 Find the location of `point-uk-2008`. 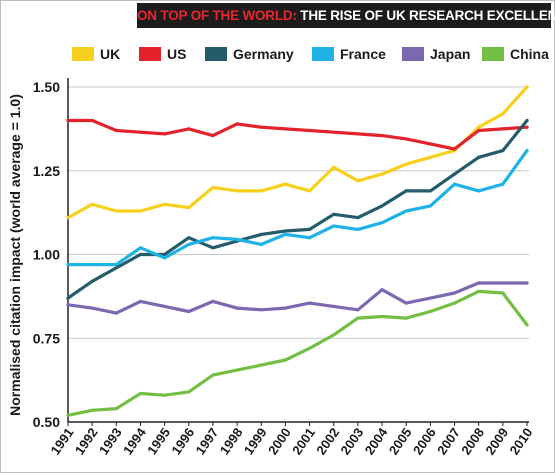

point-uk-2008 is located at coordinates (479, 127).